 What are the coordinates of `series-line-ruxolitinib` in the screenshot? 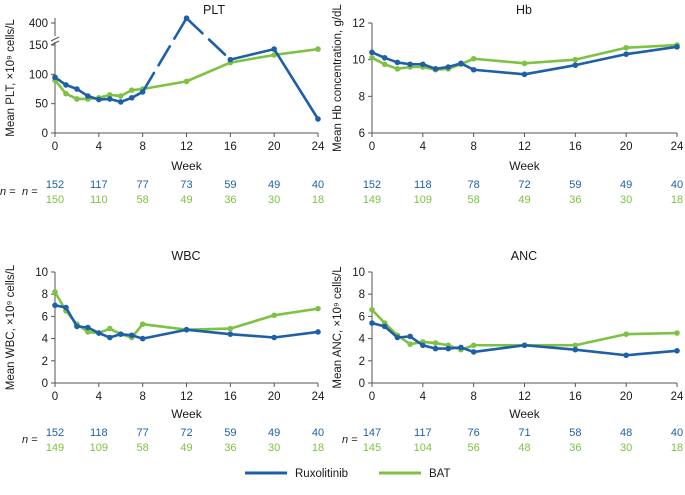 It's located at (524, 339).